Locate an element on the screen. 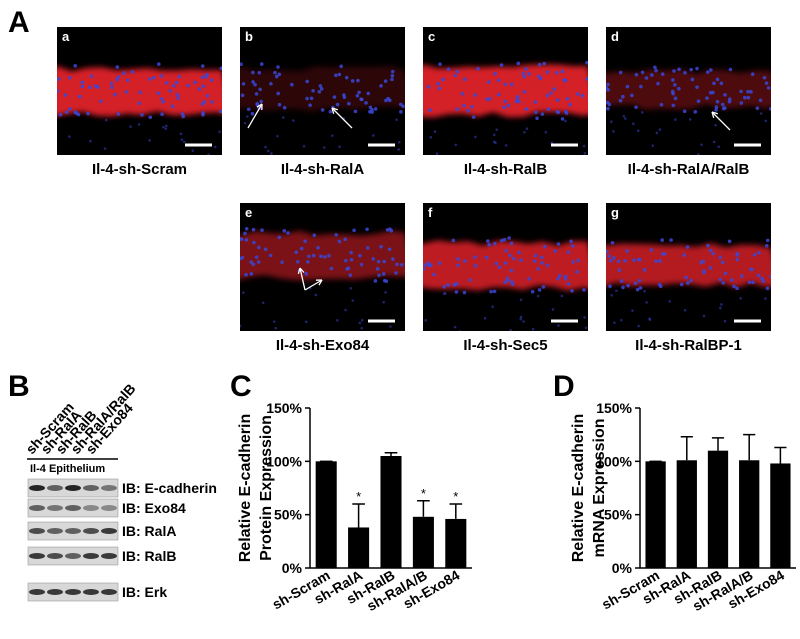  y-tick-label: 50% is located at coordinates (618, 515).